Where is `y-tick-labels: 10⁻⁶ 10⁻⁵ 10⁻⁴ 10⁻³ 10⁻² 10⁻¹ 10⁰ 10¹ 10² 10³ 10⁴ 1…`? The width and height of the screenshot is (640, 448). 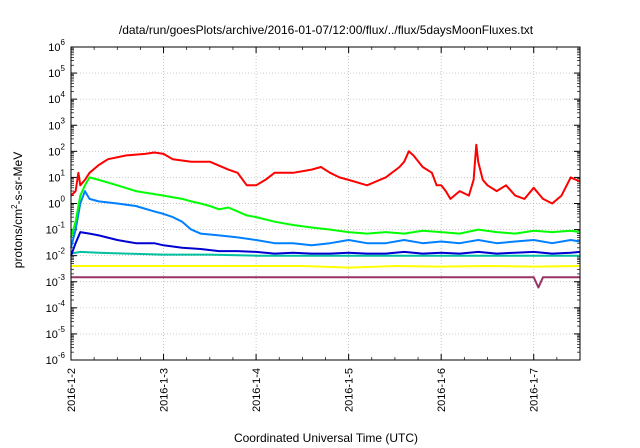 y-tick-labels: 10⁻⁶ 10⁻⁵ 10⁻⁴ 10⁻³ 10⁻² 10⁻¹ 10⁰ 10¹ 10² 10³ 10⁴ 1… is located at coordinates (56, 202).